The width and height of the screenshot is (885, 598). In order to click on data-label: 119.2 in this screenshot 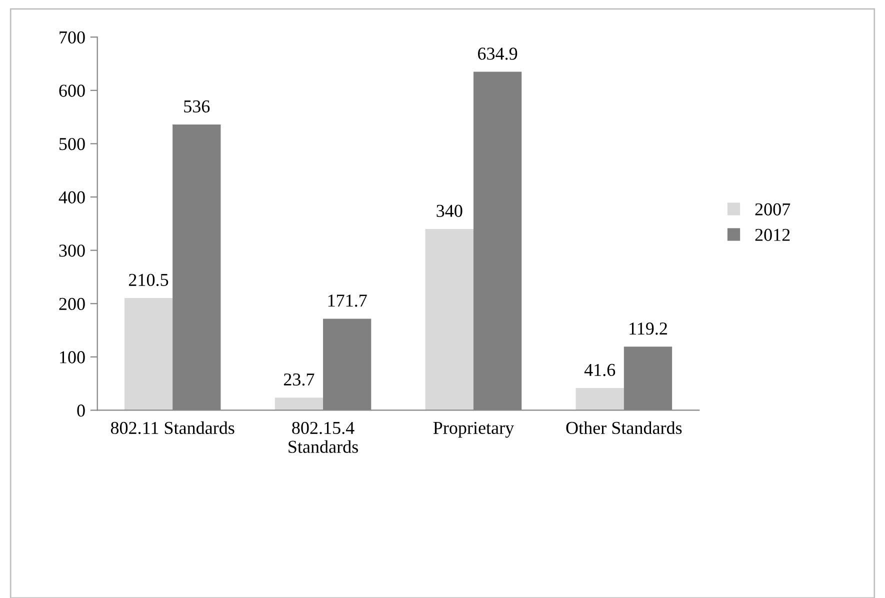, I will do `click(648, 328)`.